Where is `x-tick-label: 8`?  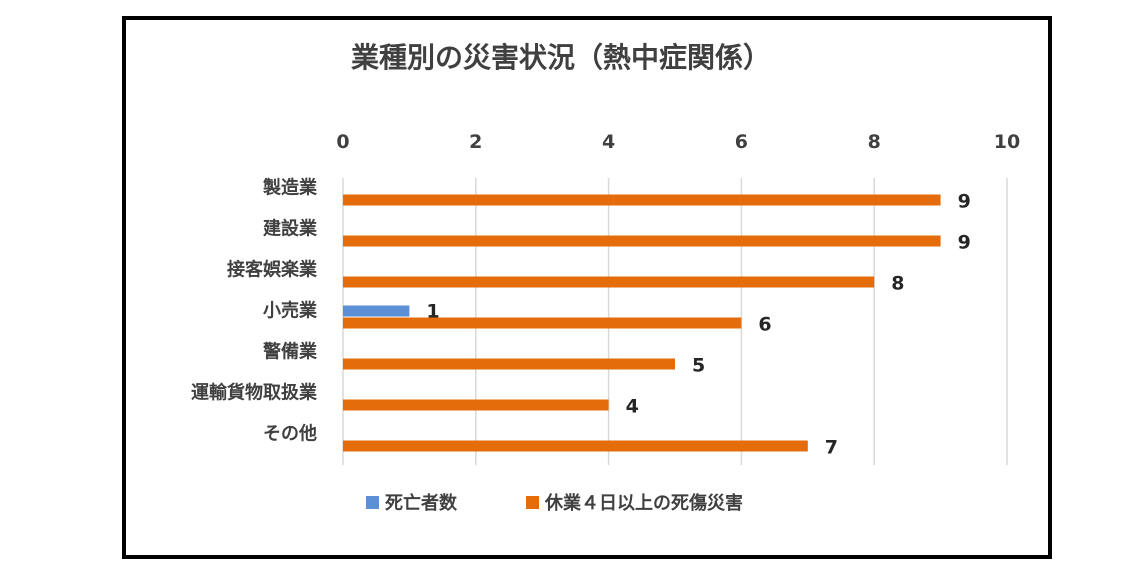
x-tick-label: 8 is located at coordinates (874, 142).